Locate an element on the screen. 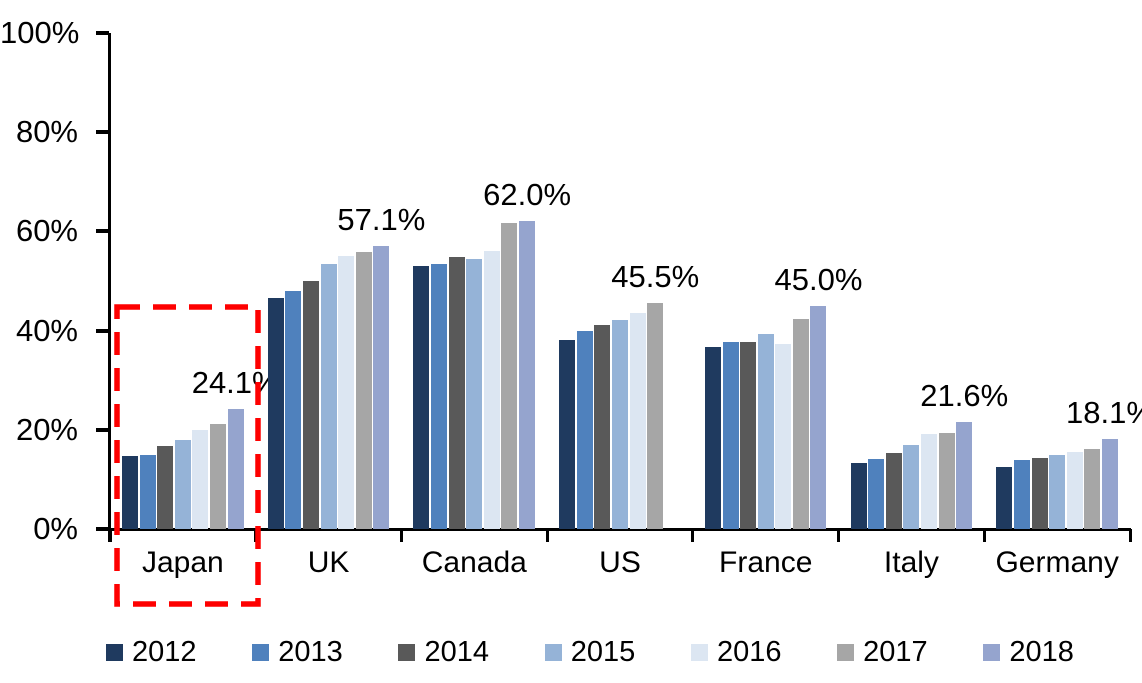  legend-label-2014: 2014 is located at coordinates (456, 652).